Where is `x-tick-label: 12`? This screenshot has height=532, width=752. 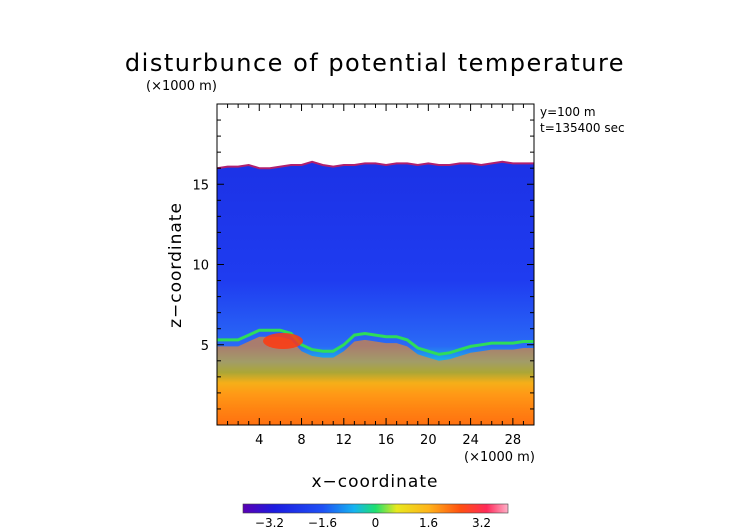
x-tick-label: 12 is located at coordinates (344, 440).